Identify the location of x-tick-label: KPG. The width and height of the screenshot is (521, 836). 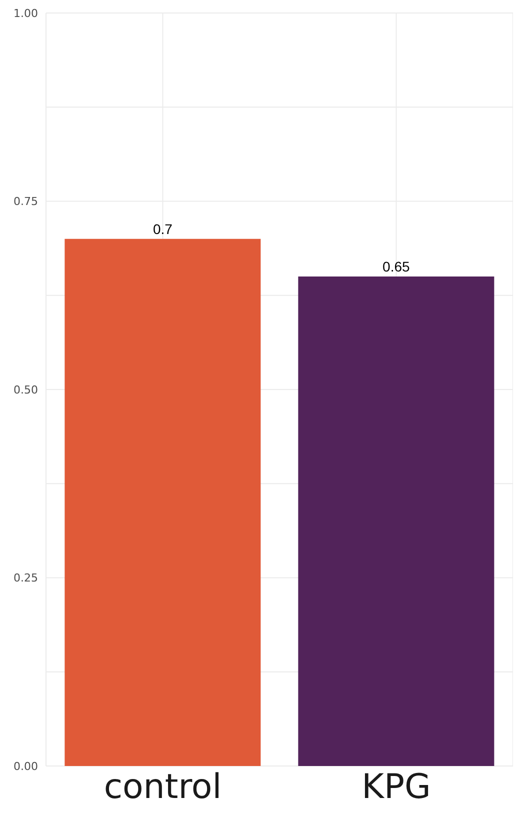
(396, 787).